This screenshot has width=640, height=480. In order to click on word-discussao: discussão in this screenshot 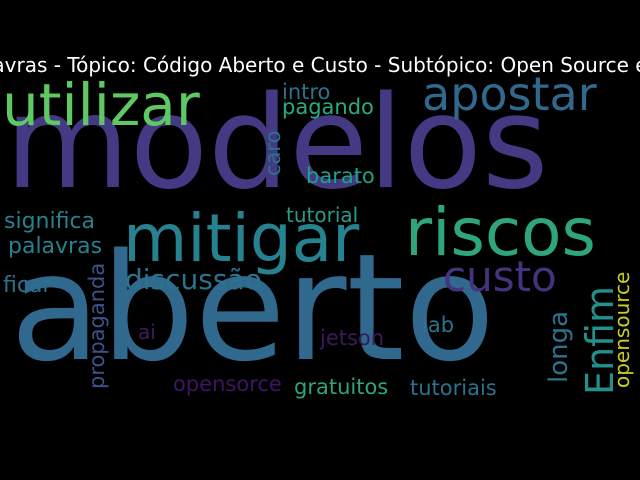, I will do `click(193, 279)`.